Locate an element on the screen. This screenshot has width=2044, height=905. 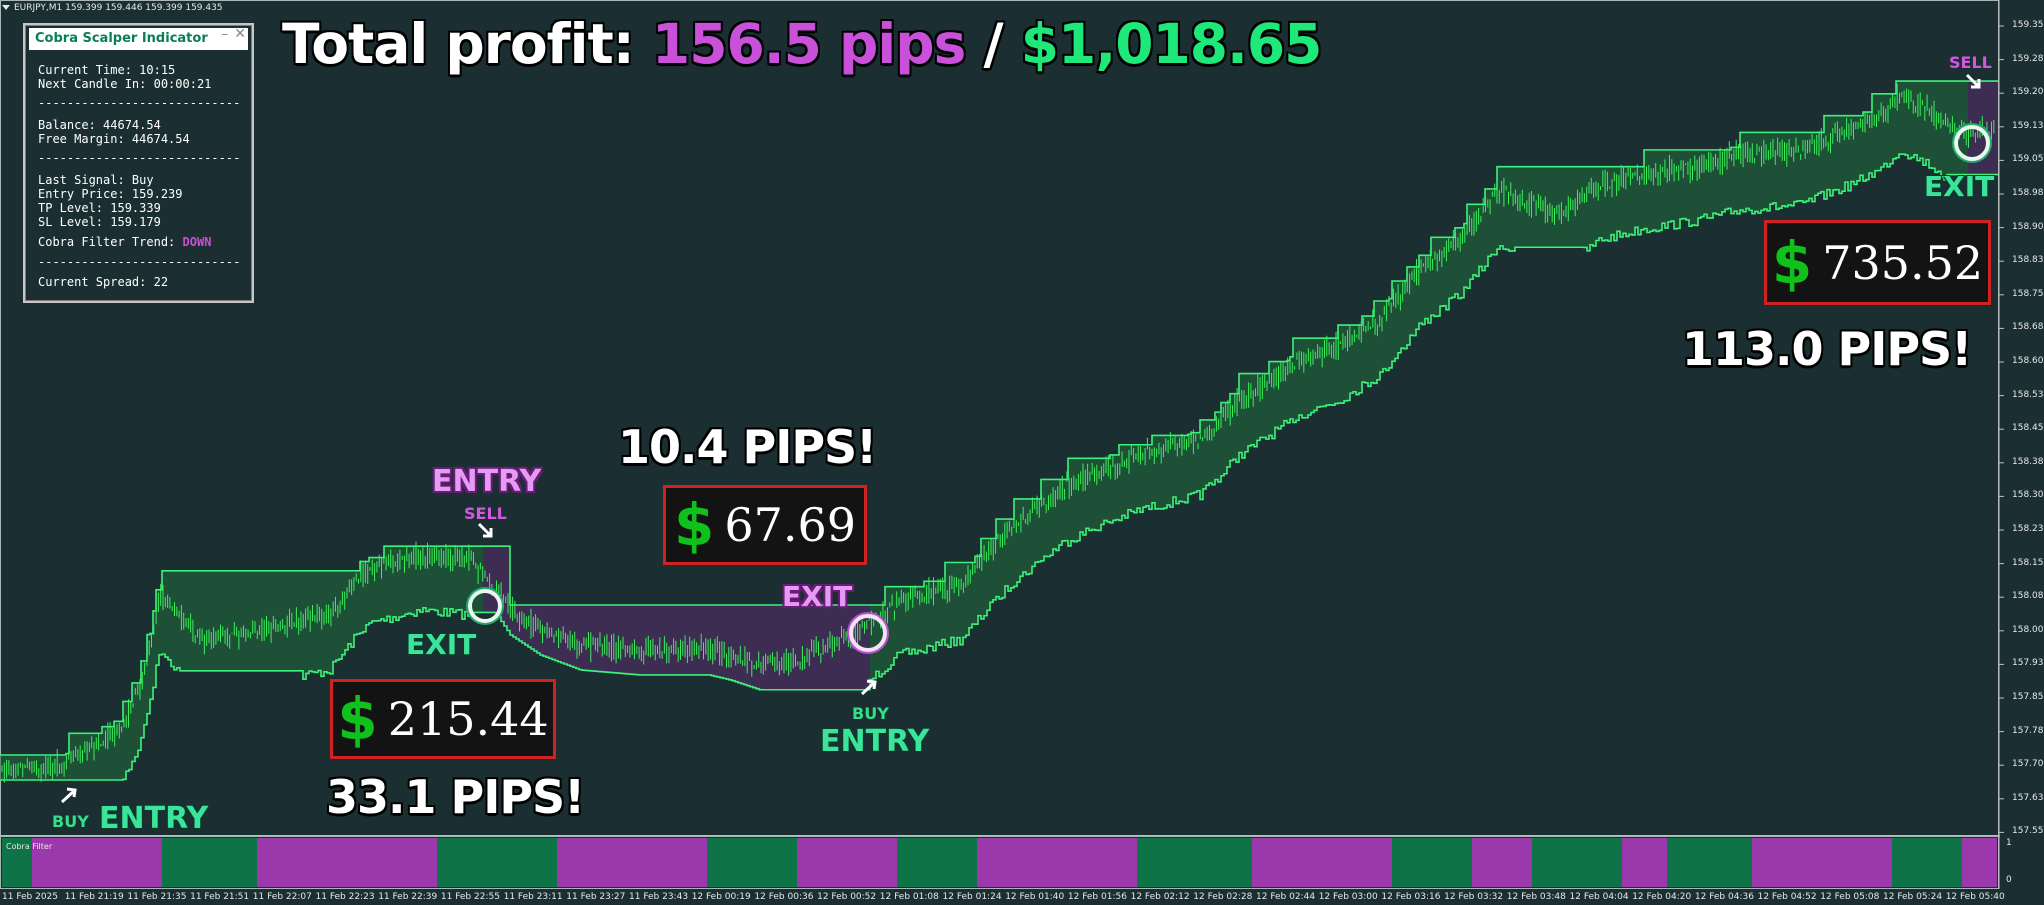
indicator-label: Cobra Filter is located at coordinates (29, 846).